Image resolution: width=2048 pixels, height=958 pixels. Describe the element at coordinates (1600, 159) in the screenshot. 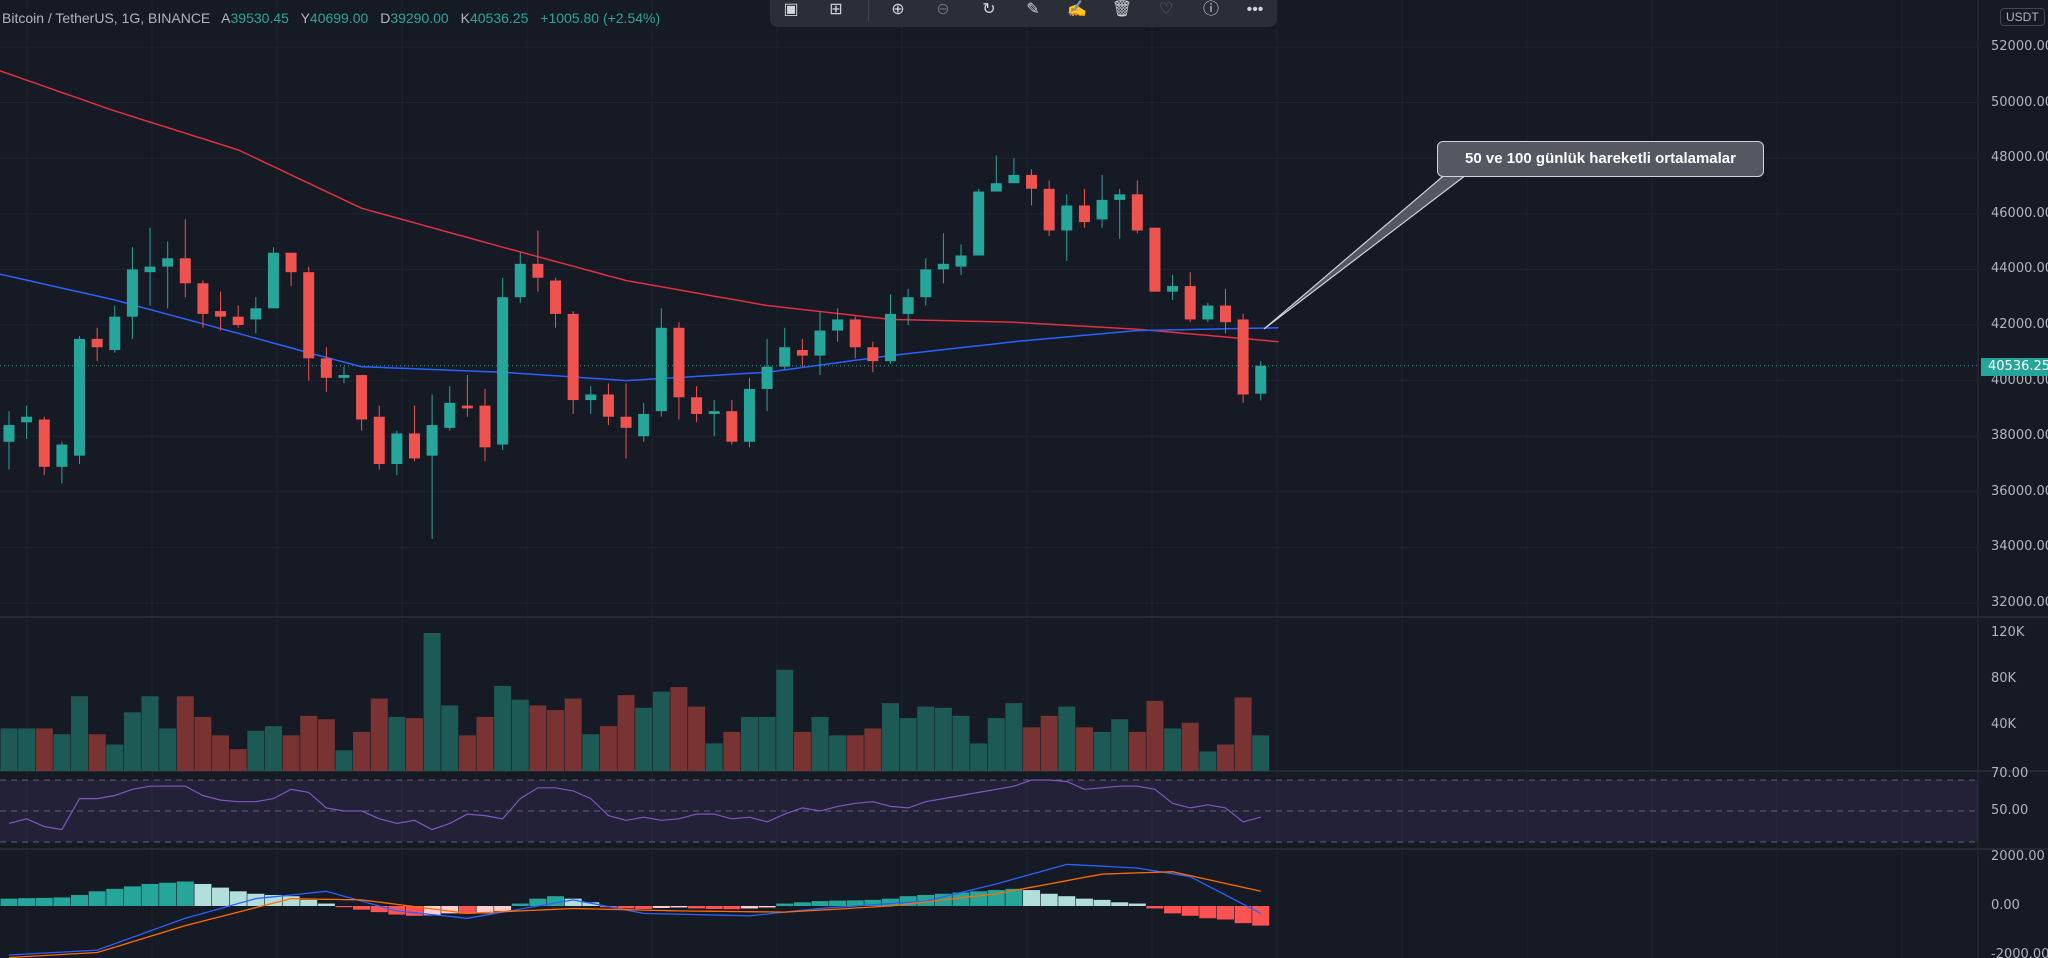

I see `annotation-callout: 50 ve 100 günlük hareketli ortalamalar` at that location.